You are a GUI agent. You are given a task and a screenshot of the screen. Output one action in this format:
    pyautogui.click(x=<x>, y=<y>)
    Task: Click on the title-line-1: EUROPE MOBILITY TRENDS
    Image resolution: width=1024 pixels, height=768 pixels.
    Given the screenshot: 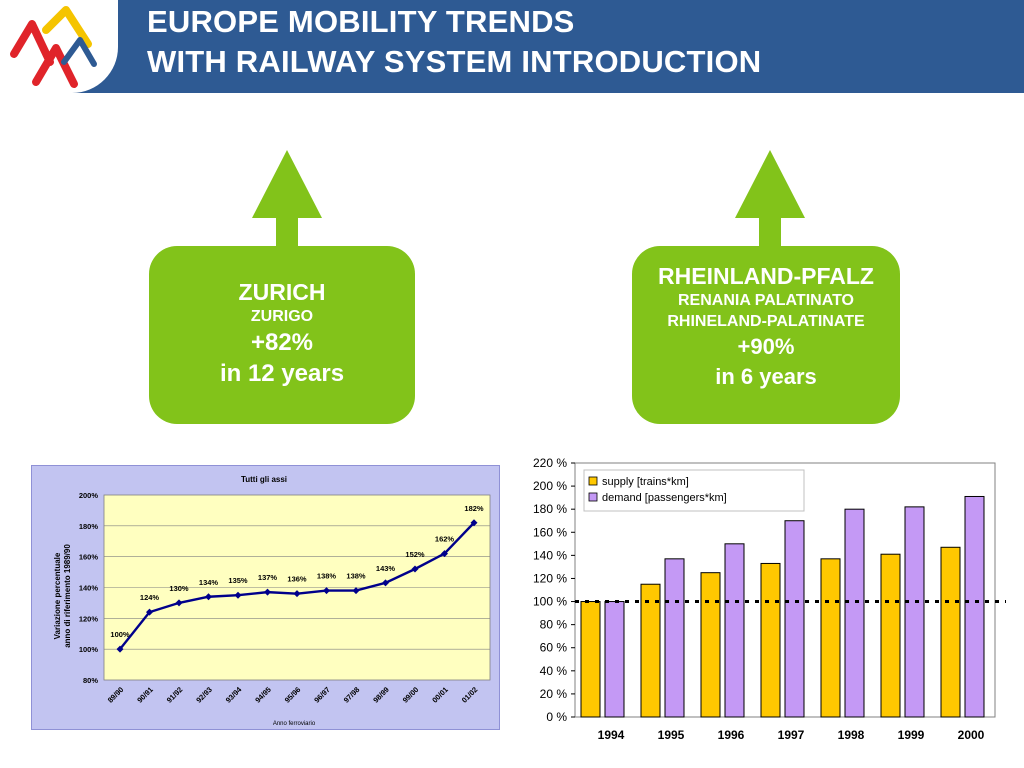 What is the action you would take?
    pyautogui.click(x=361, y=21)
    